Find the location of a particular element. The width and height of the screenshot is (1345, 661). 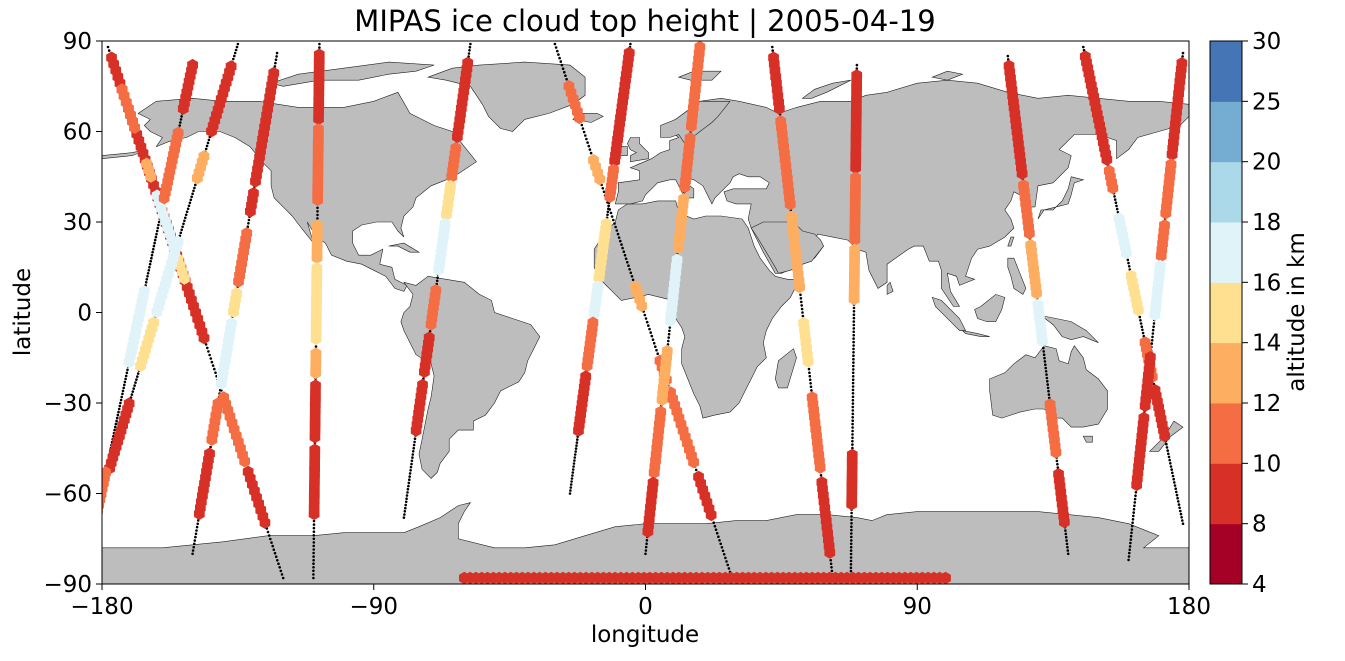

colorbar: 4 8 10 12 14 16 18 20 25 30 is located at coordinates (1245, 313).